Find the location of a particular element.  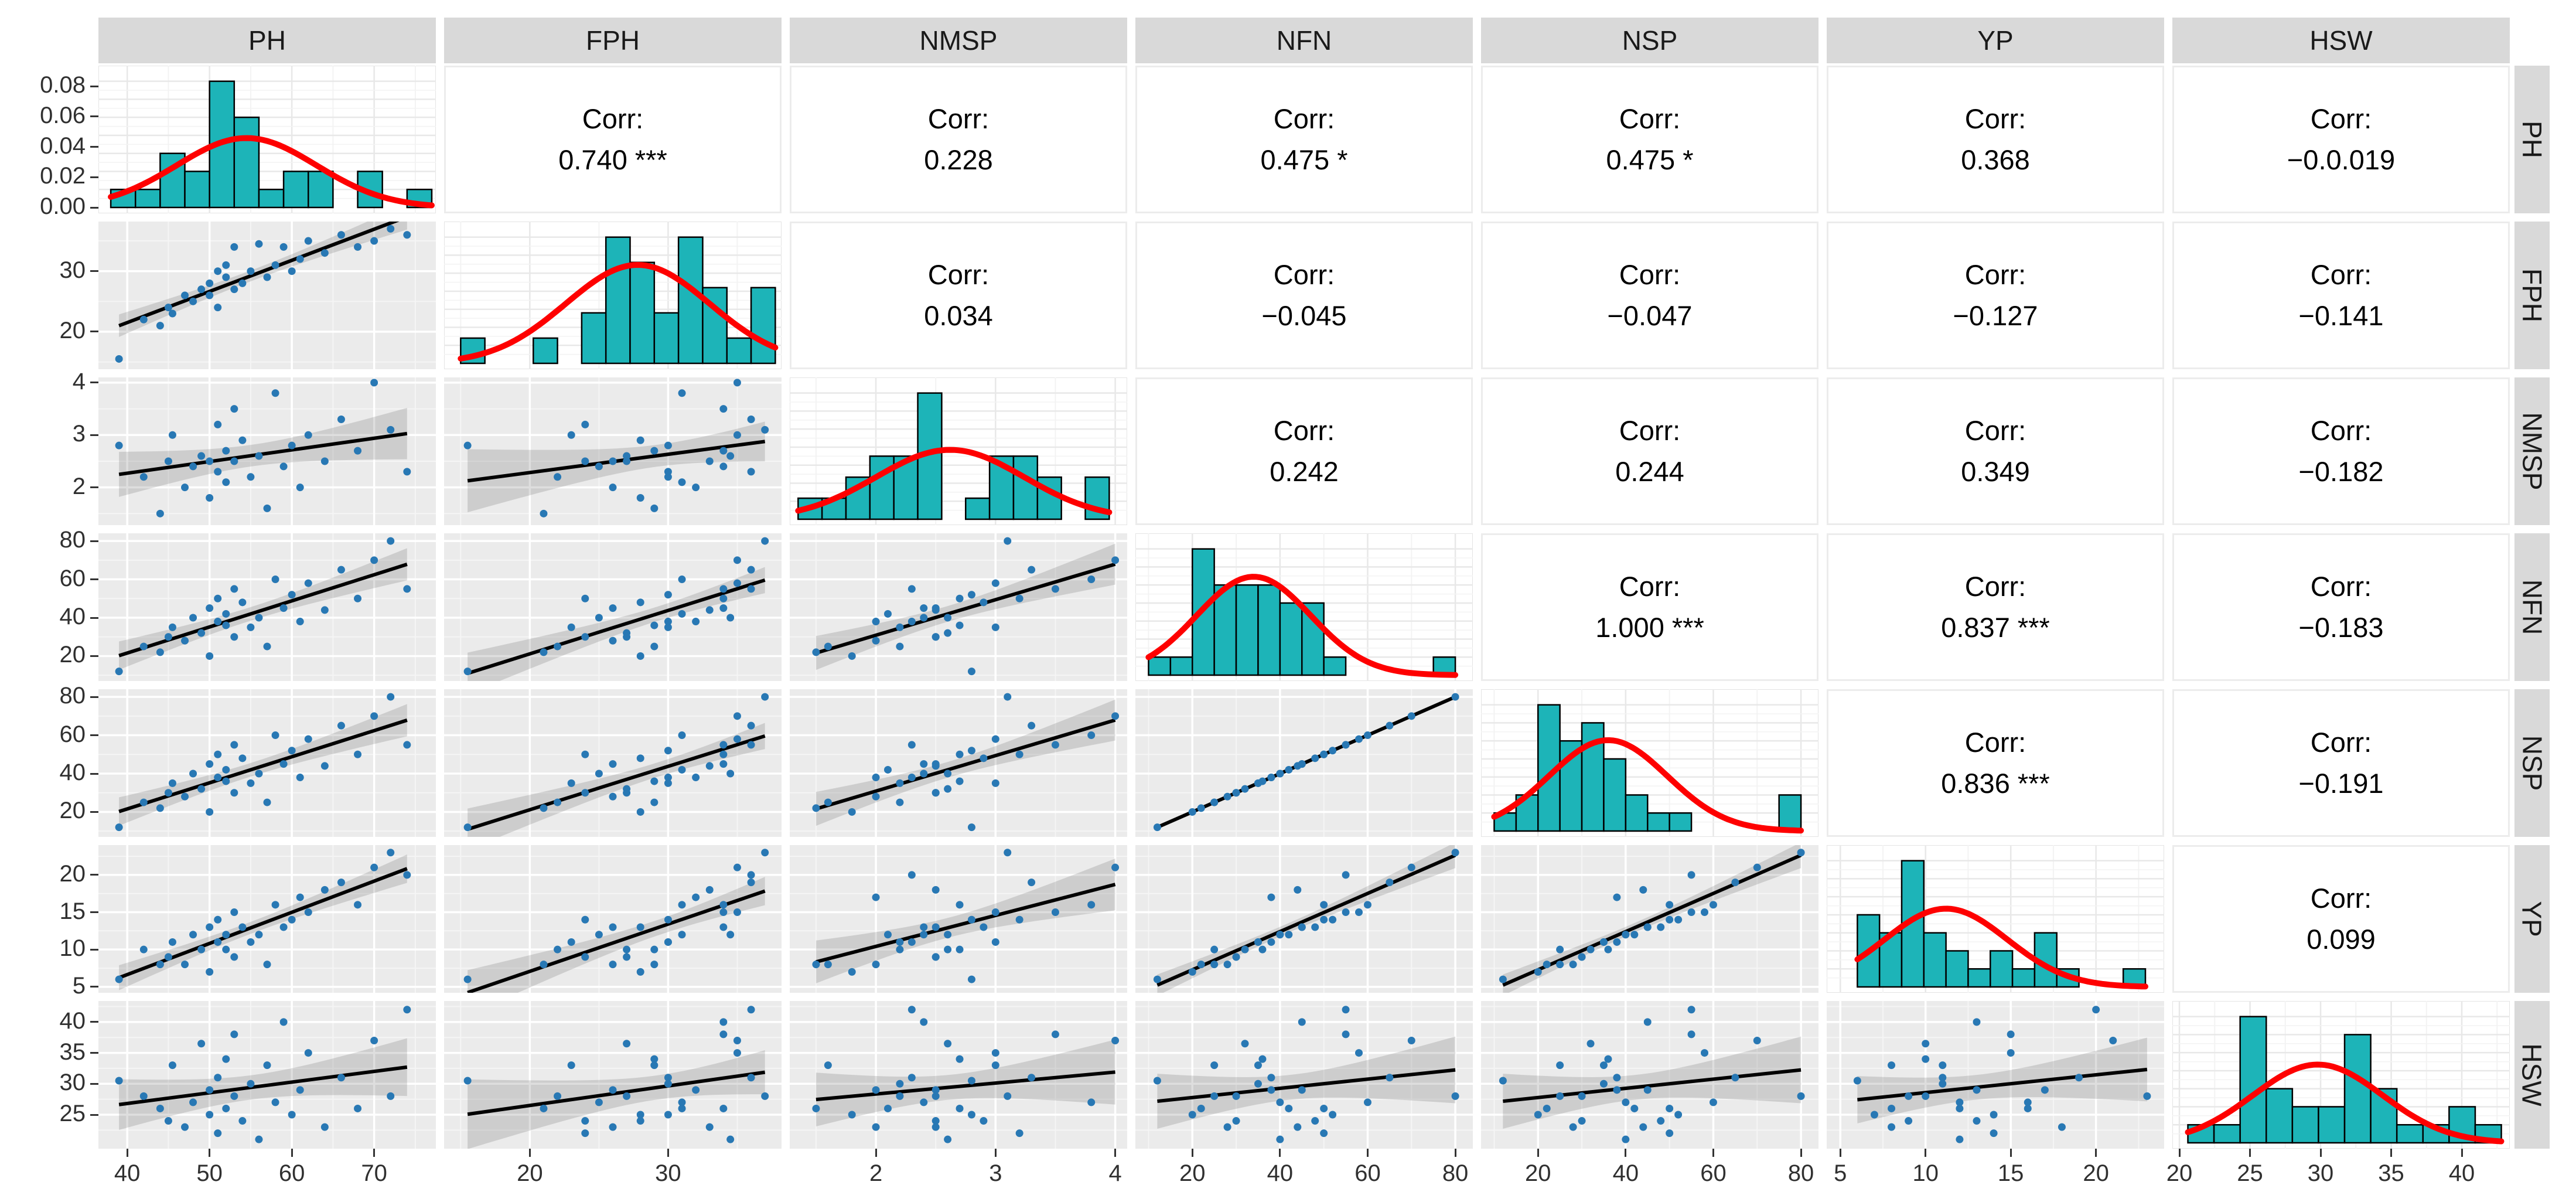

corr-value: 0.034 is located at coordinates (958, 315).